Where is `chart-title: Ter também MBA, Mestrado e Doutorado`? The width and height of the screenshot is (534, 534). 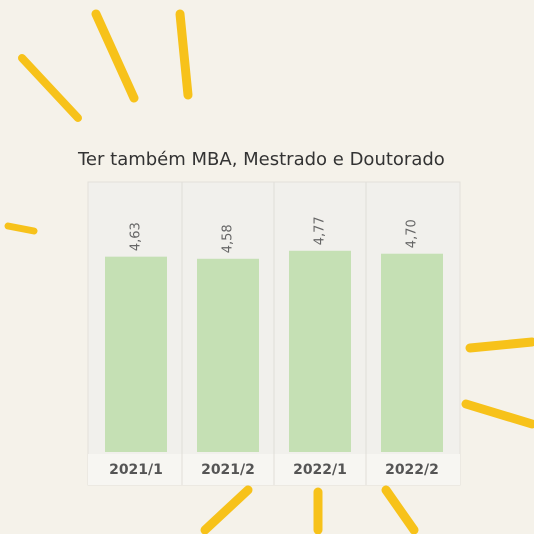 chart-title: Ter também MBA, Mestrado e Doutorado is located at coordinates (261, 159).